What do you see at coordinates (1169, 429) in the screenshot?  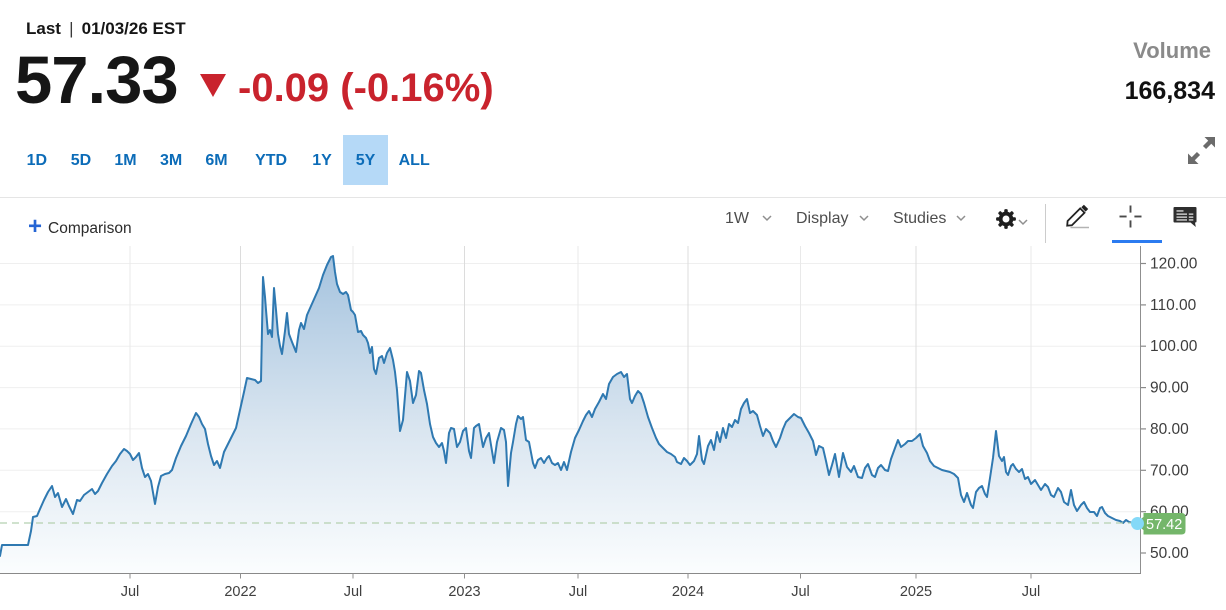 I see `svg-text: 80.00` at bounding box center [1169, 429].